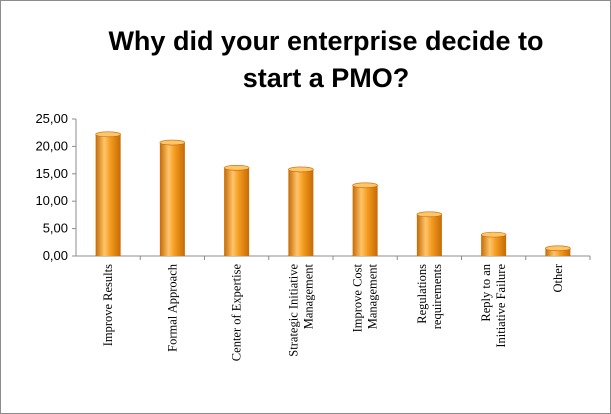 The height and width of the screenshot is (414, 611). I want to click on category-label: requirements, so click(437, 296).